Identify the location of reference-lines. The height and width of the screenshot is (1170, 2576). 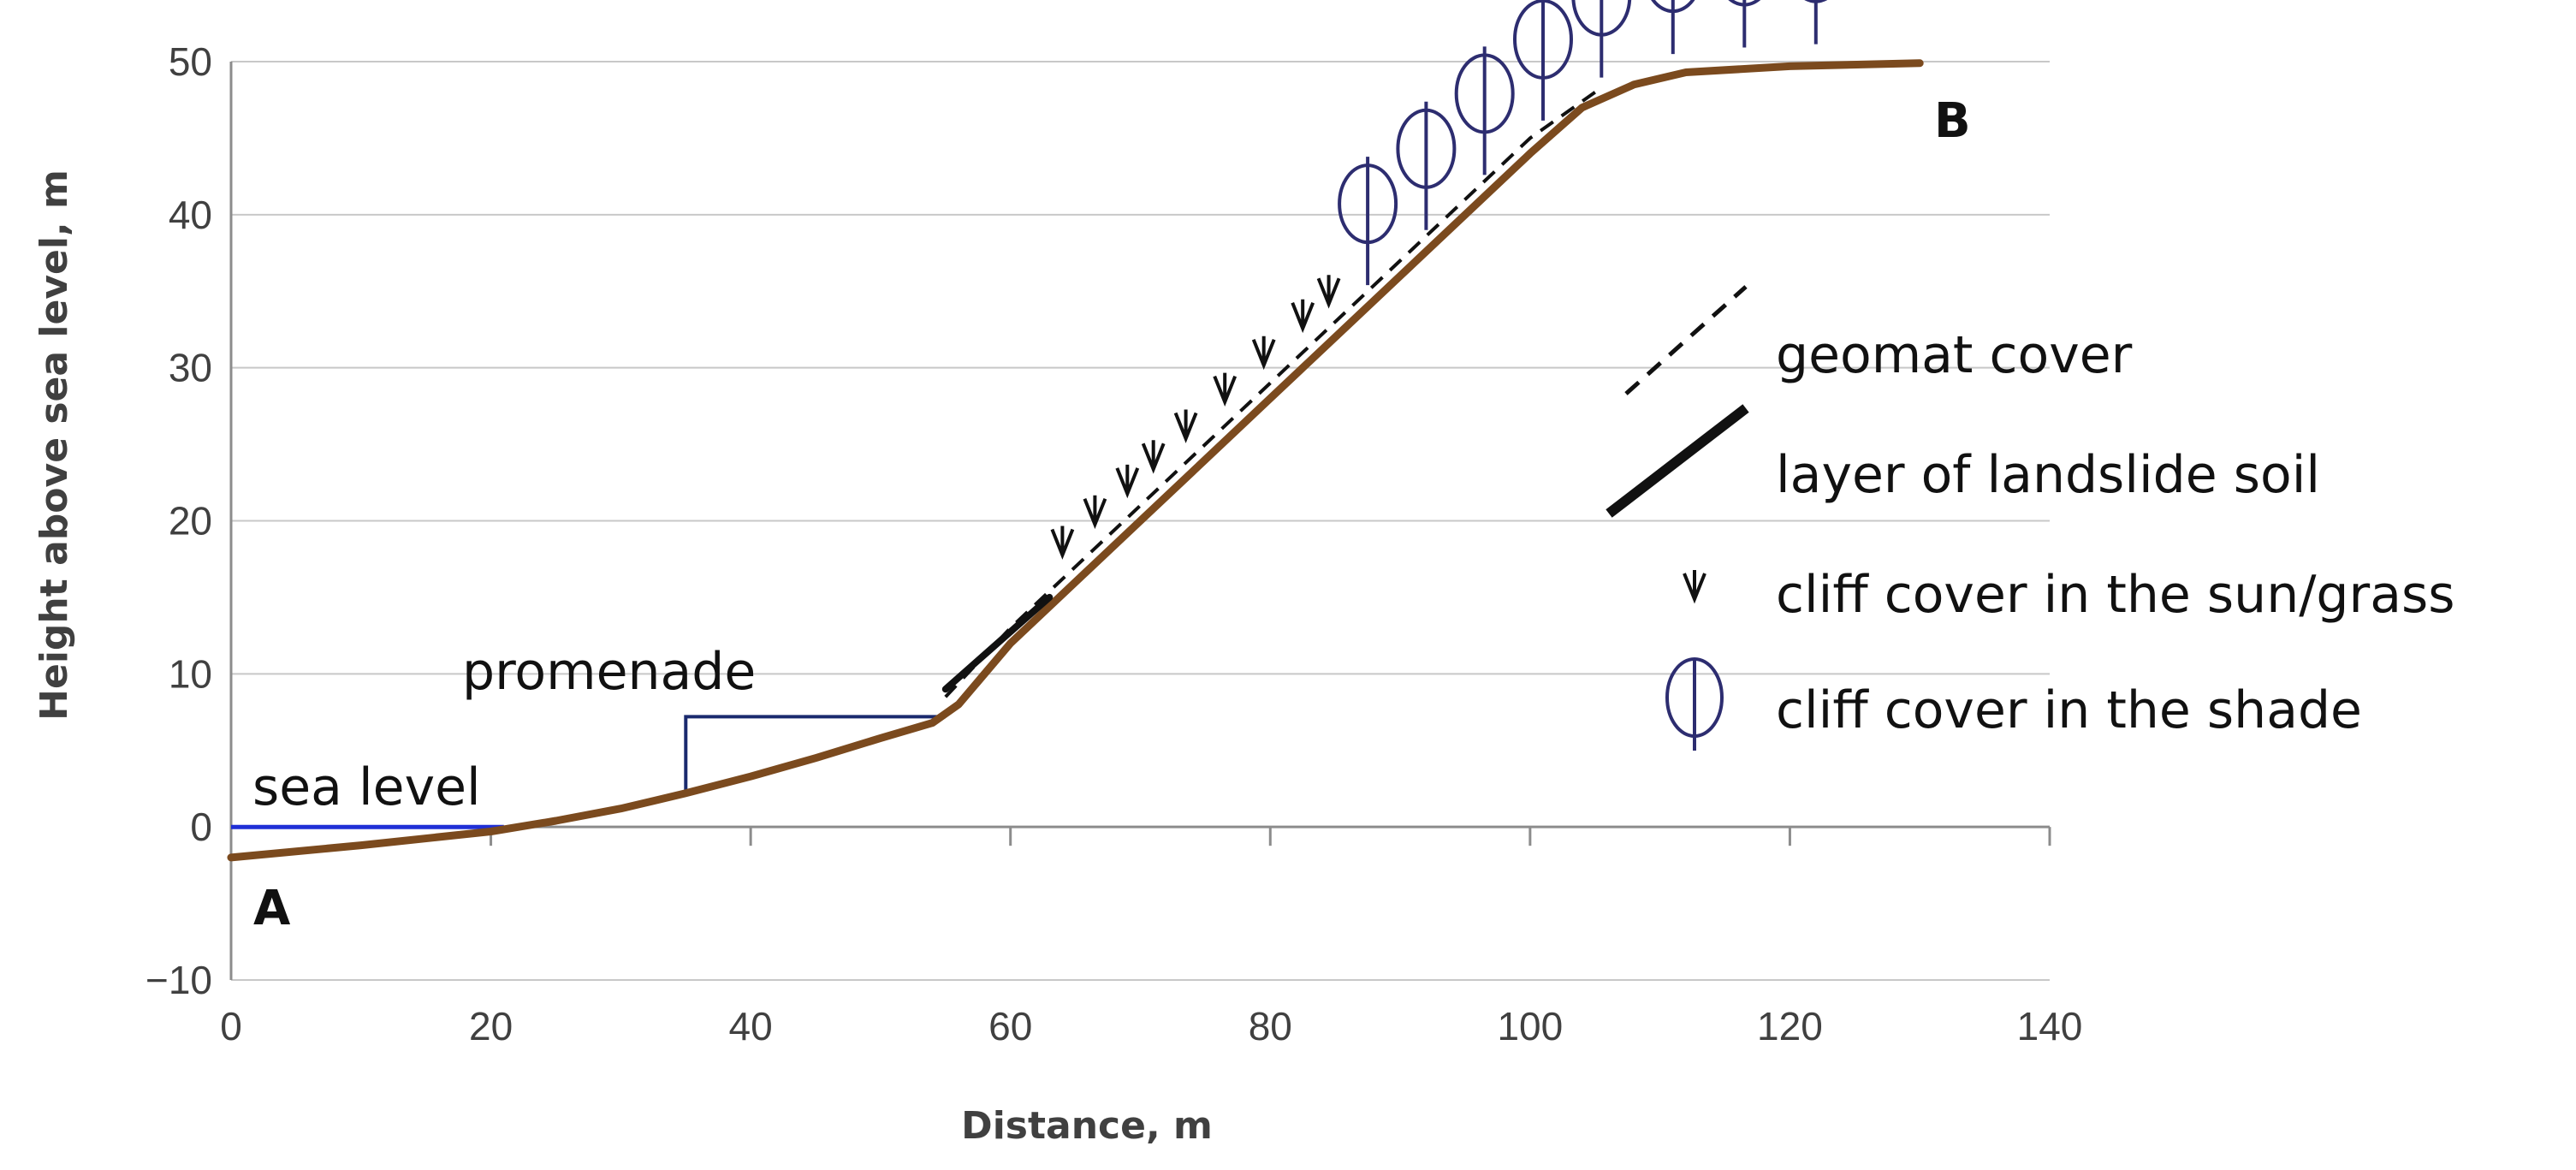
(588, 772).